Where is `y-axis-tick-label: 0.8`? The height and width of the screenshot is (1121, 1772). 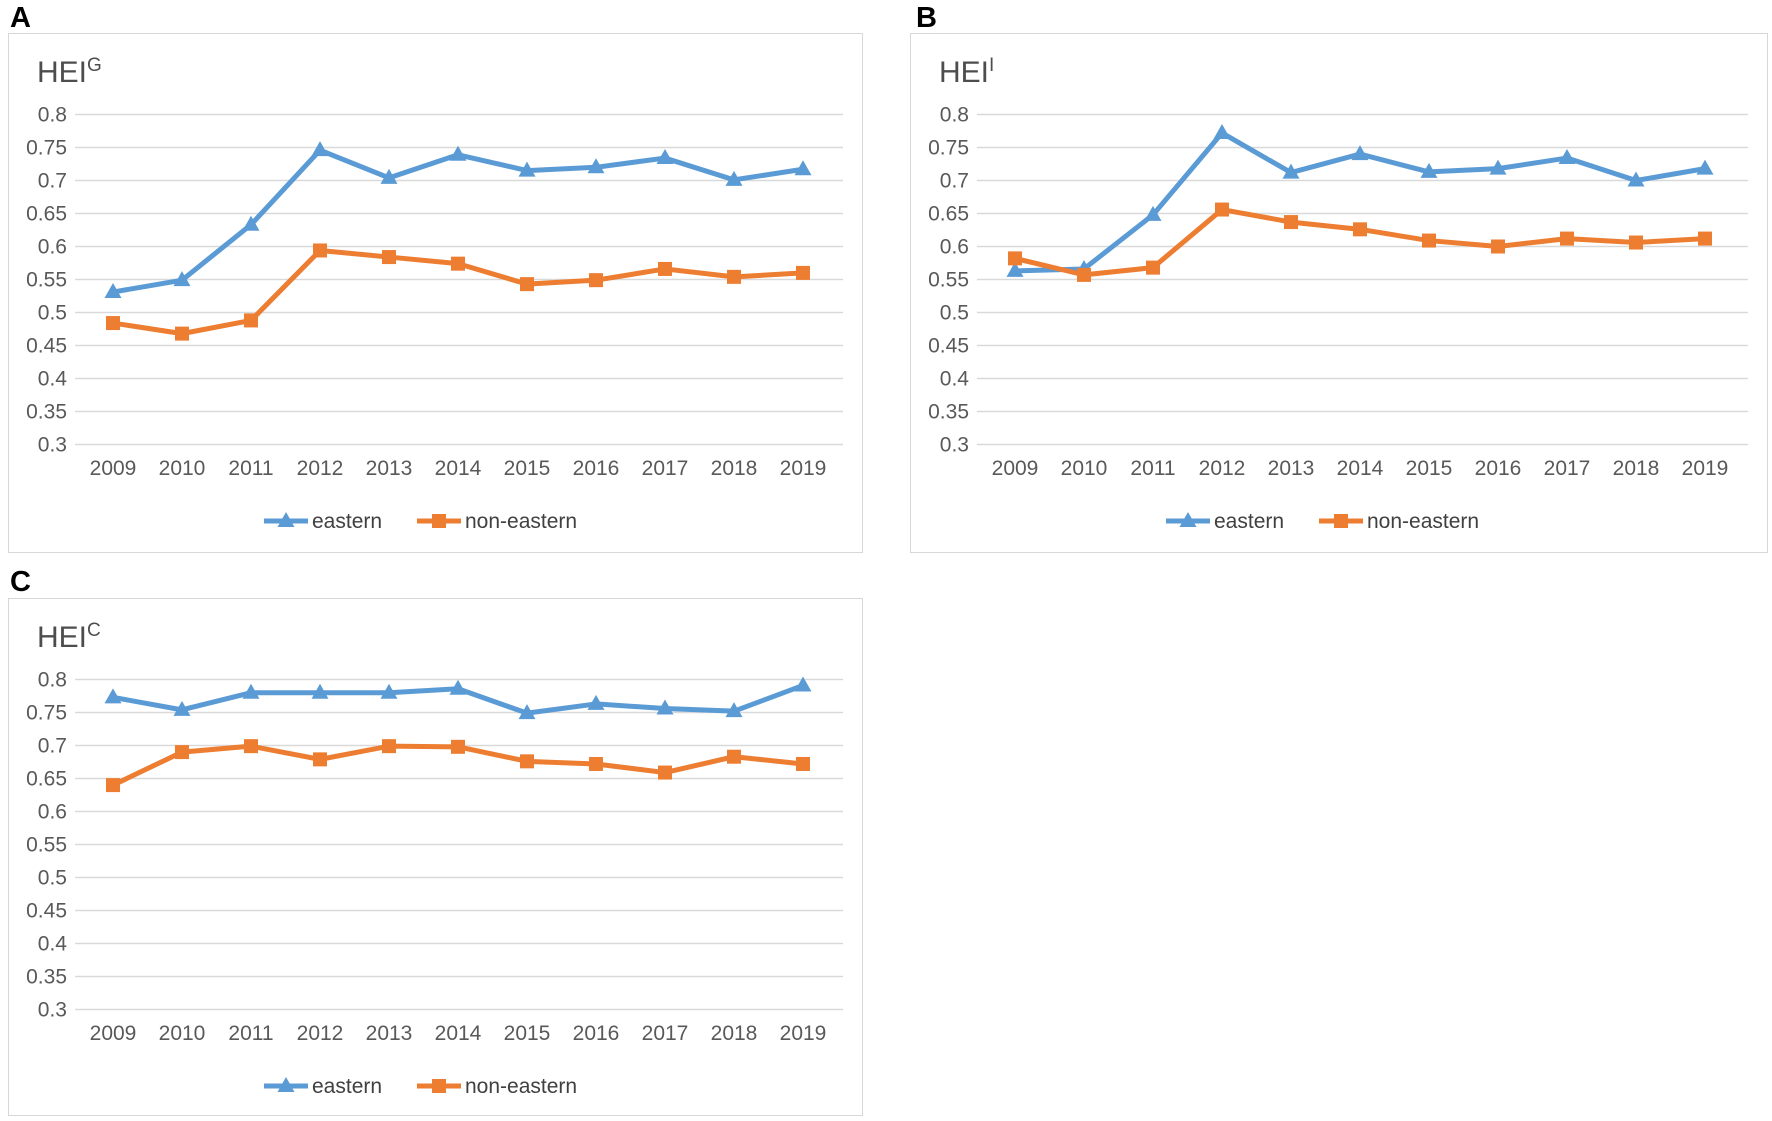 y-axis-tick-label: 0.8 is located at coordinates (954, 115).